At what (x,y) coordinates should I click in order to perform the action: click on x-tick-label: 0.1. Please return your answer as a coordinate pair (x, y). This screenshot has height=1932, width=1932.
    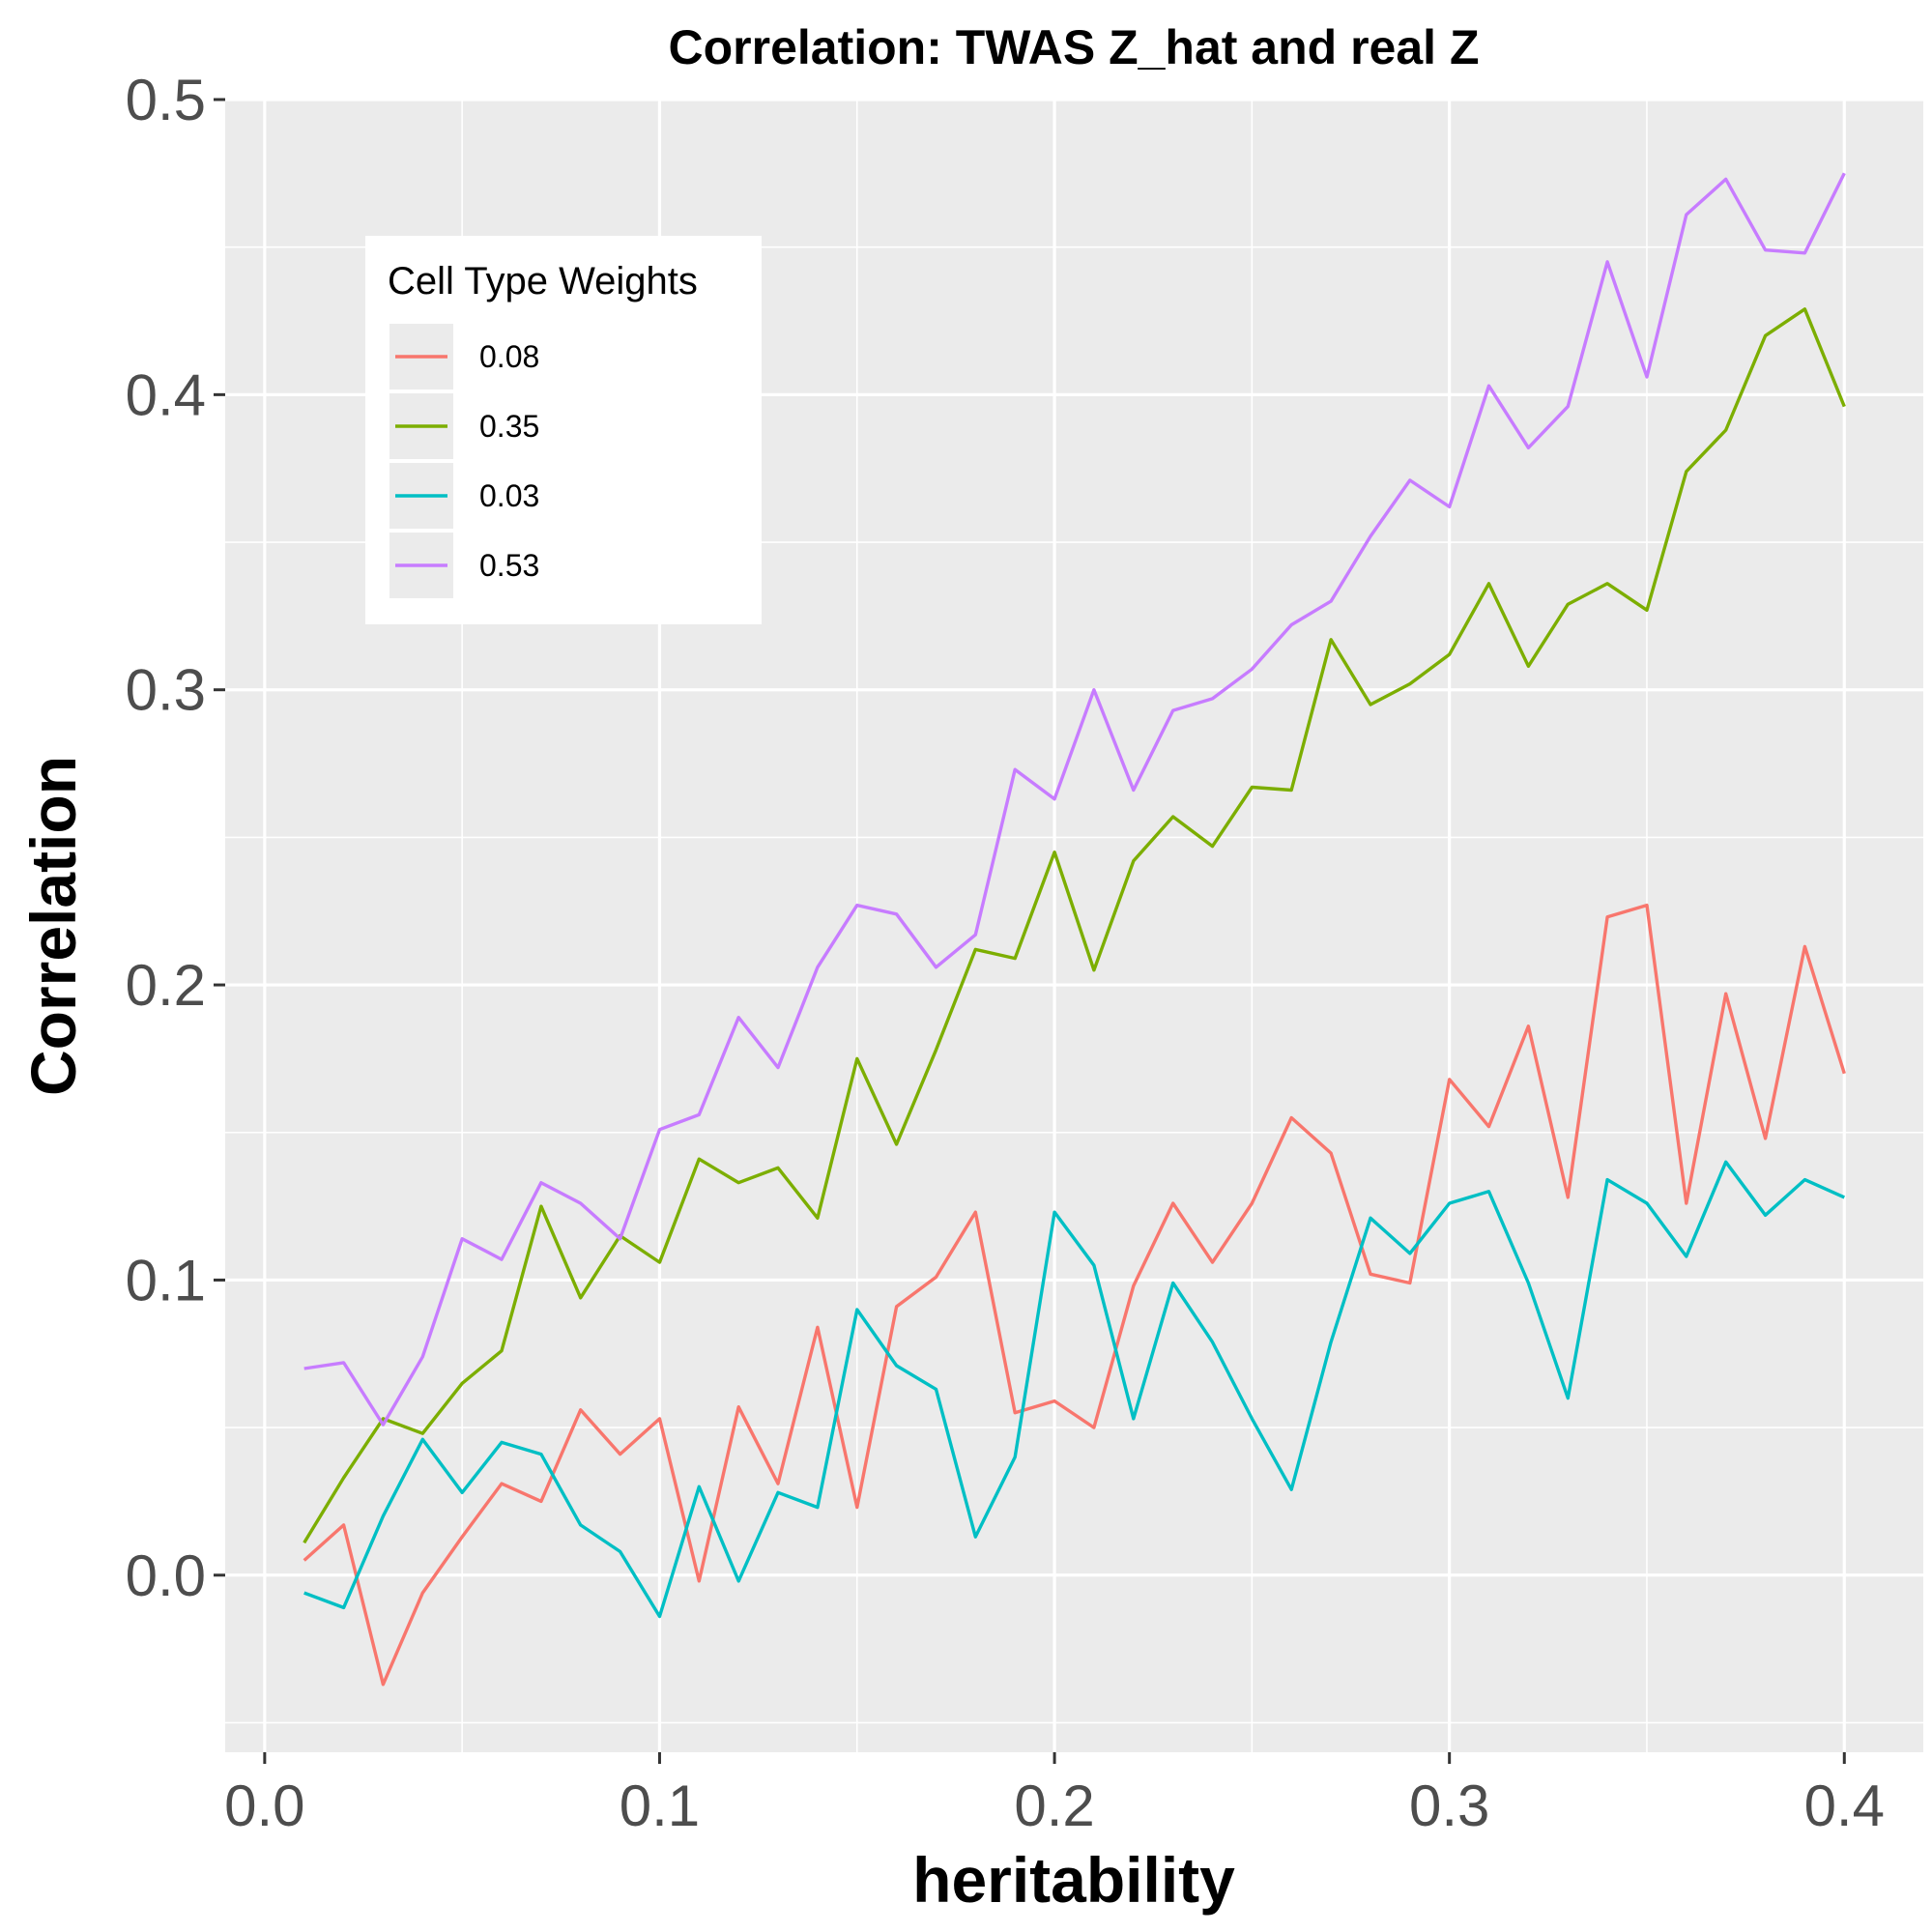
    Looking at the image, I should click on (660, 1805).